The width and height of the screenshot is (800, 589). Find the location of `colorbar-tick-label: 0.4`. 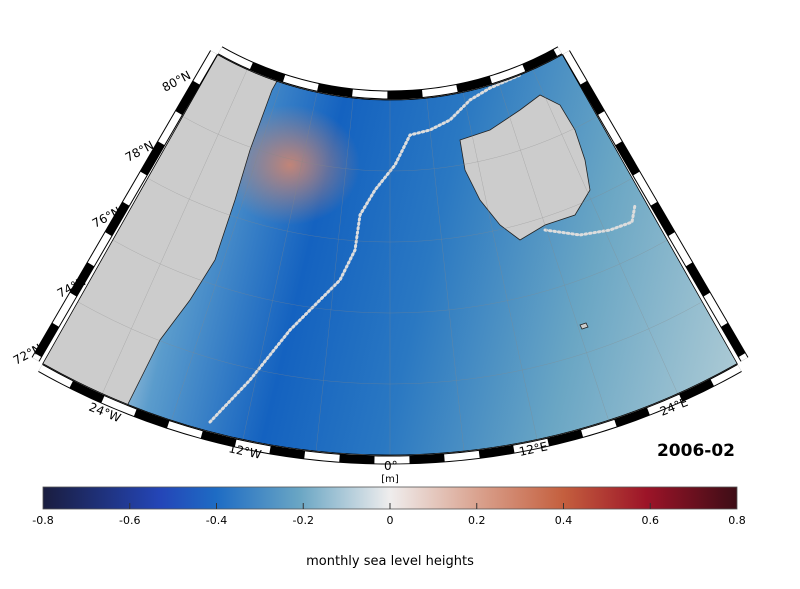

colorbar-tick-label: 0.4 is located at coordinates (564, 520).